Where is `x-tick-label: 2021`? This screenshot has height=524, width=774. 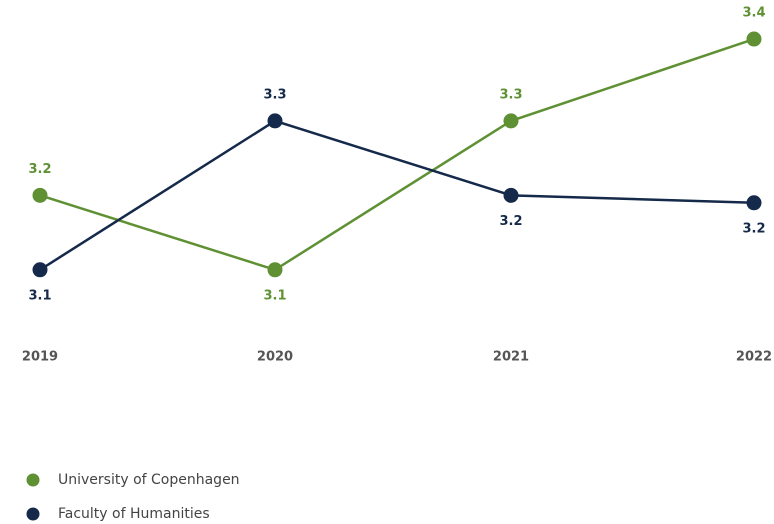
x-tick-label: 2021 is located at coordinates (511, 357).